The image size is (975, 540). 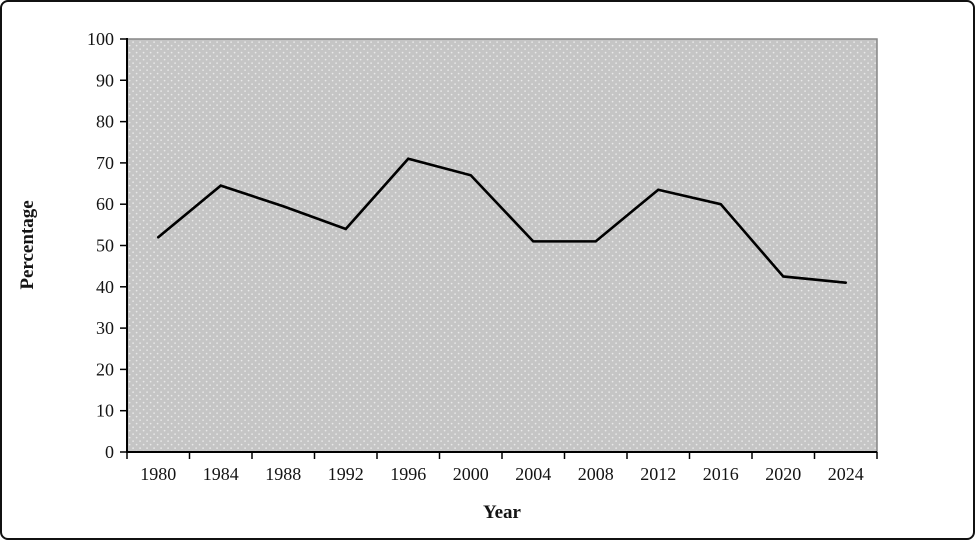 What do you see at coordinates (105, 80) in the screenshot?
I see `y-tick-label: 90` at bounding box center [105, 80].